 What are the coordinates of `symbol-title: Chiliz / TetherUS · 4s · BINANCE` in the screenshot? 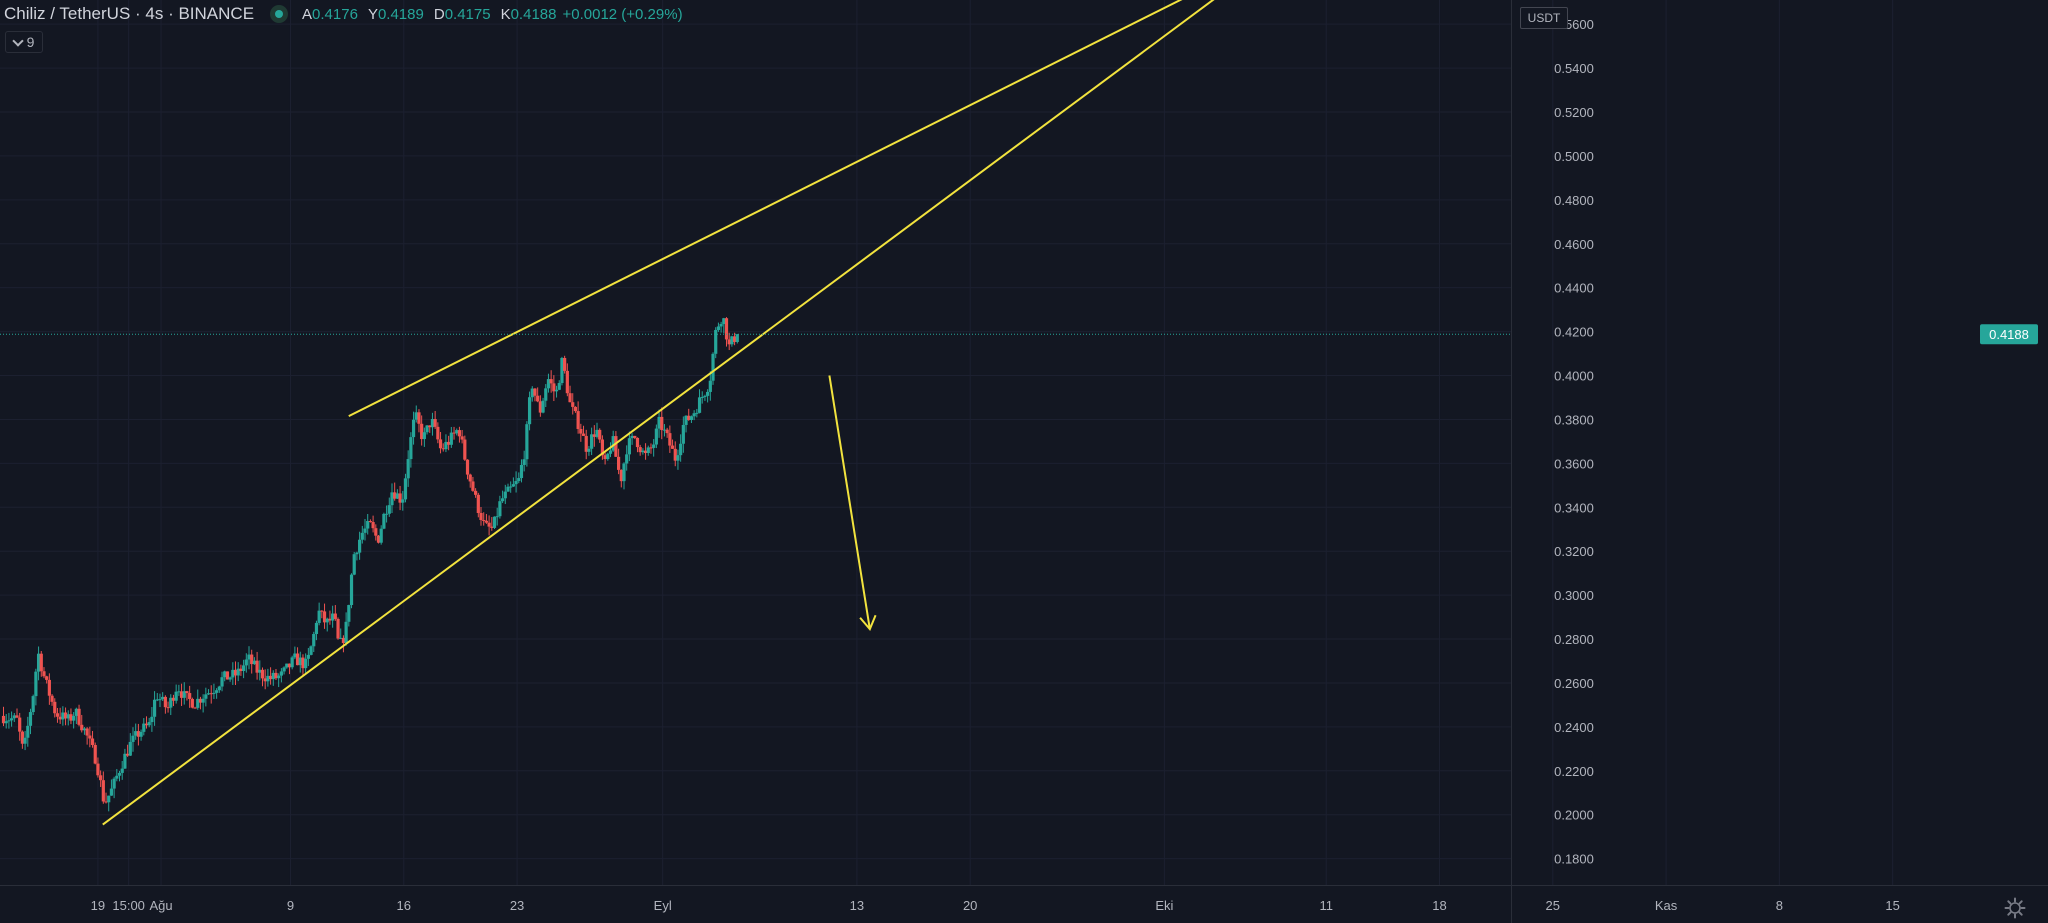 It's located at (129, 13).